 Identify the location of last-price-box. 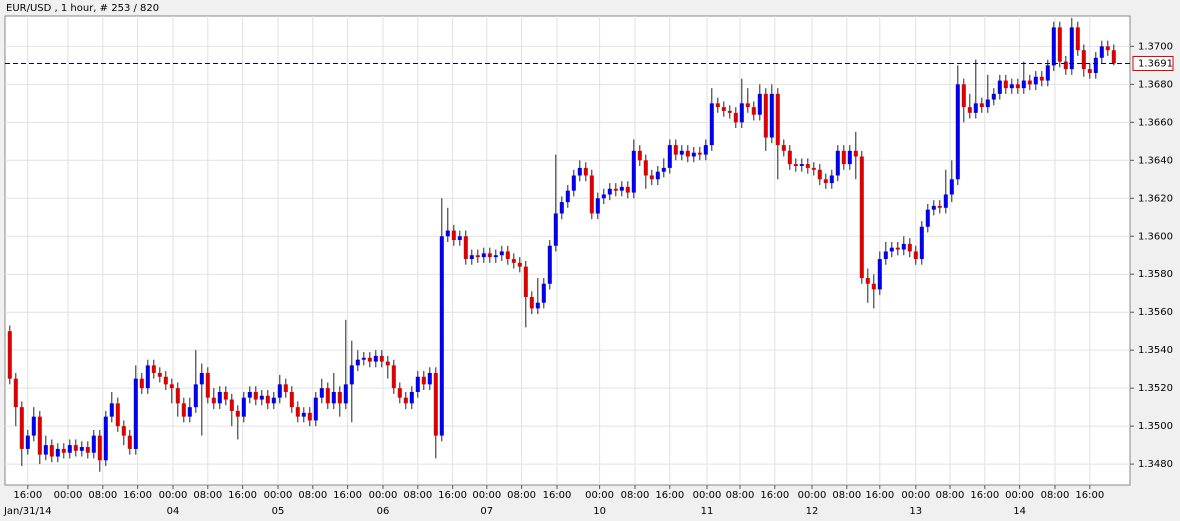
(1153, 63).